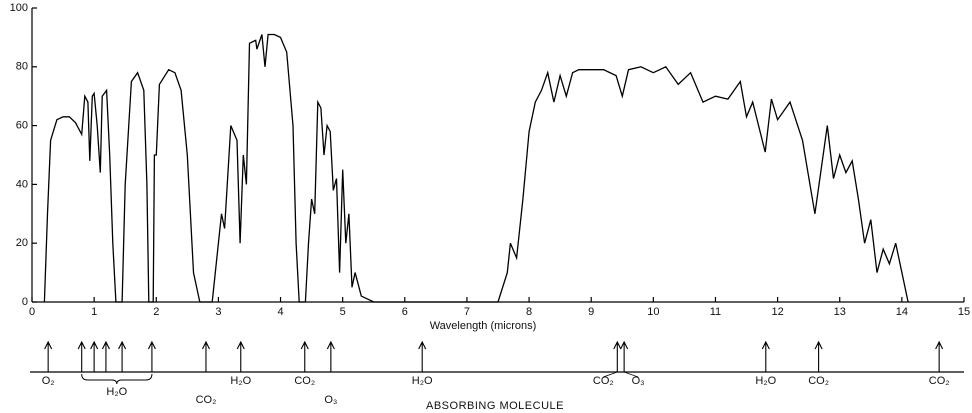 Image resolution: width=972 pixels, height=413 pixels. I want to click on x-tick-label: 6, so click(405, 312).